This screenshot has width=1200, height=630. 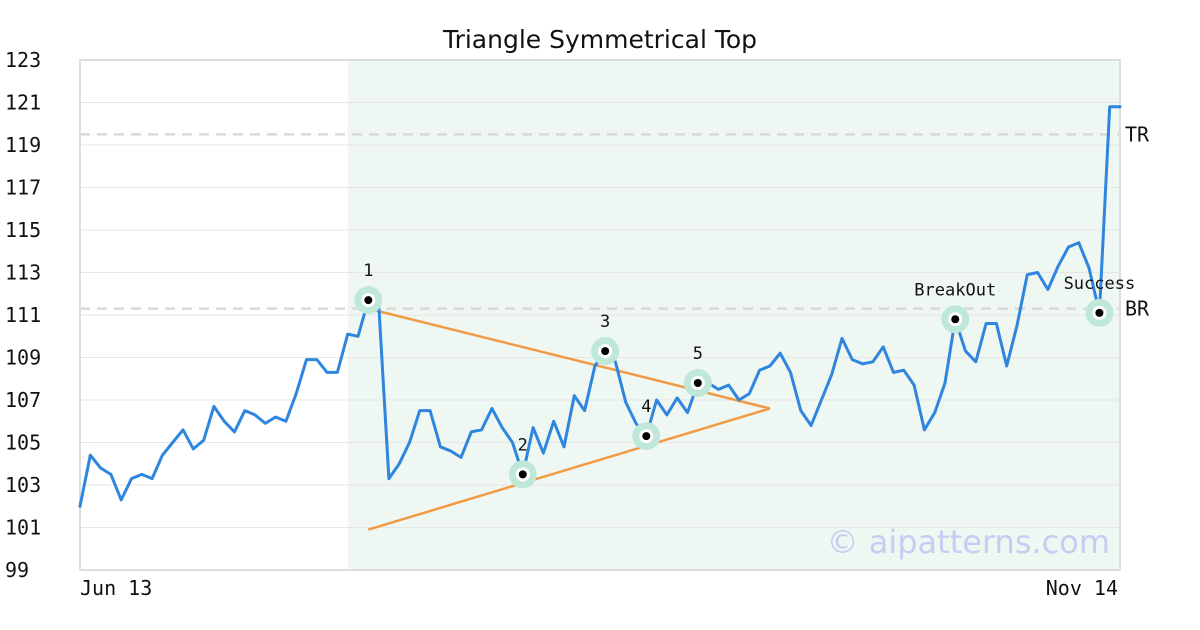 I want to click on y-tick-label: 121, so click(x=23, y=103).